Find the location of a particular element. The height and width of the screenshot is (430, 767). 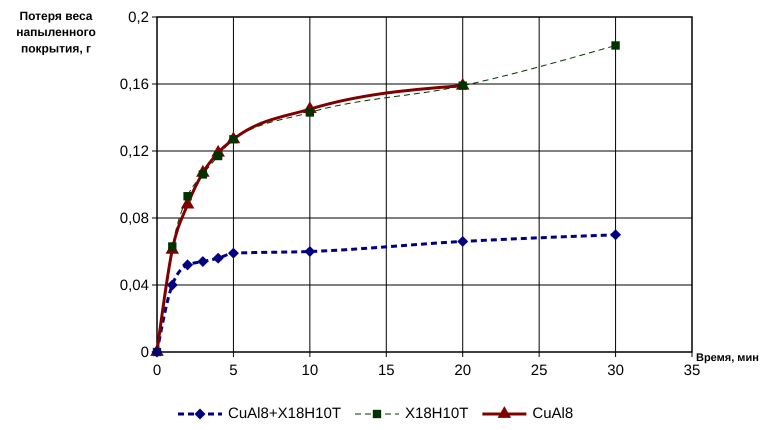

y-tick-label: 0,2 is located at coordinates (138, 17).